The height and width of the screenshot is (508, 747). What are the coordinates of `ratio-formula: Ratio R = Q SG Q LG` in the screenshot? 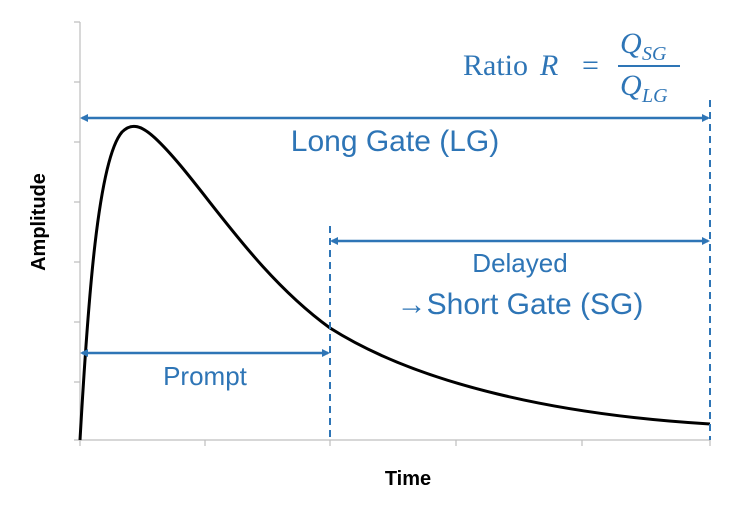 It's located at (571, 67).